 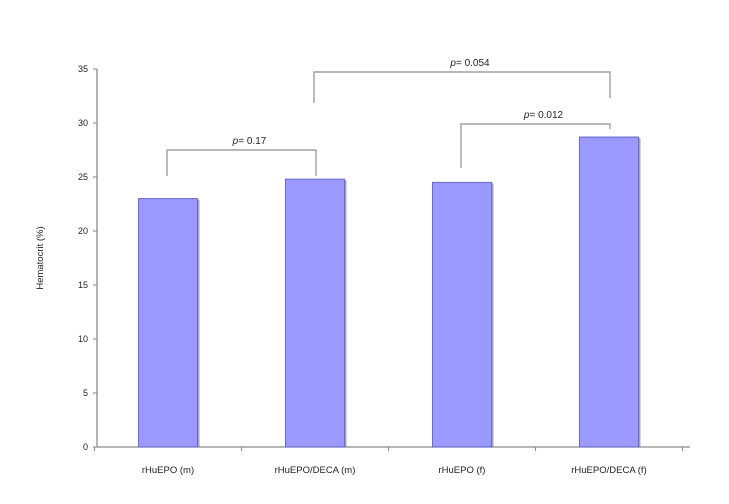 I want to click on y-tick-label: 20, so click(x=83, y=231).